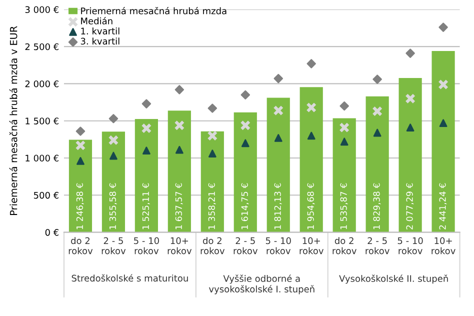 The width and height of the screenshot is (474, 316). What do you see at coordinates (130, 278) in the screenshot?
I see `text: Stredoškolské s maturitou` at bounding box center [130, 278].